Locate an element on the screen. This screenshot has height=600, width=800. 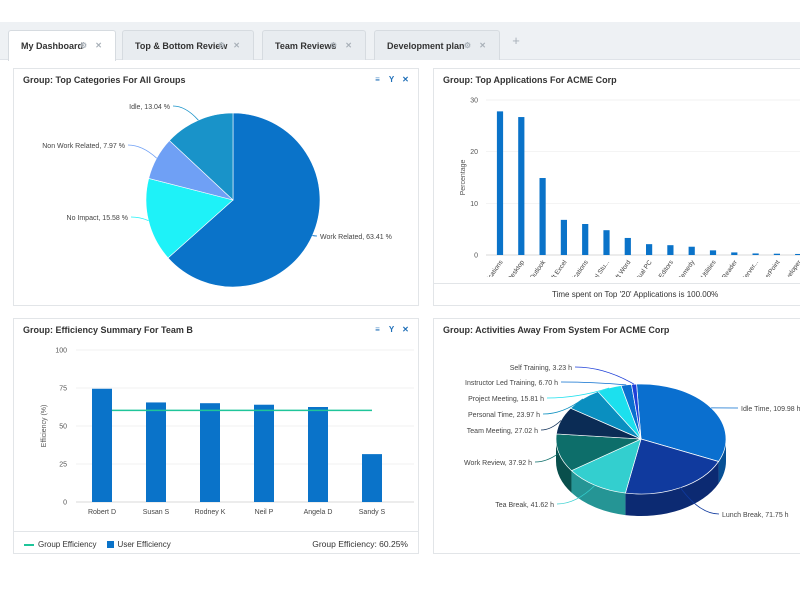
bar-susan-s is located at coordinates (156, 452).